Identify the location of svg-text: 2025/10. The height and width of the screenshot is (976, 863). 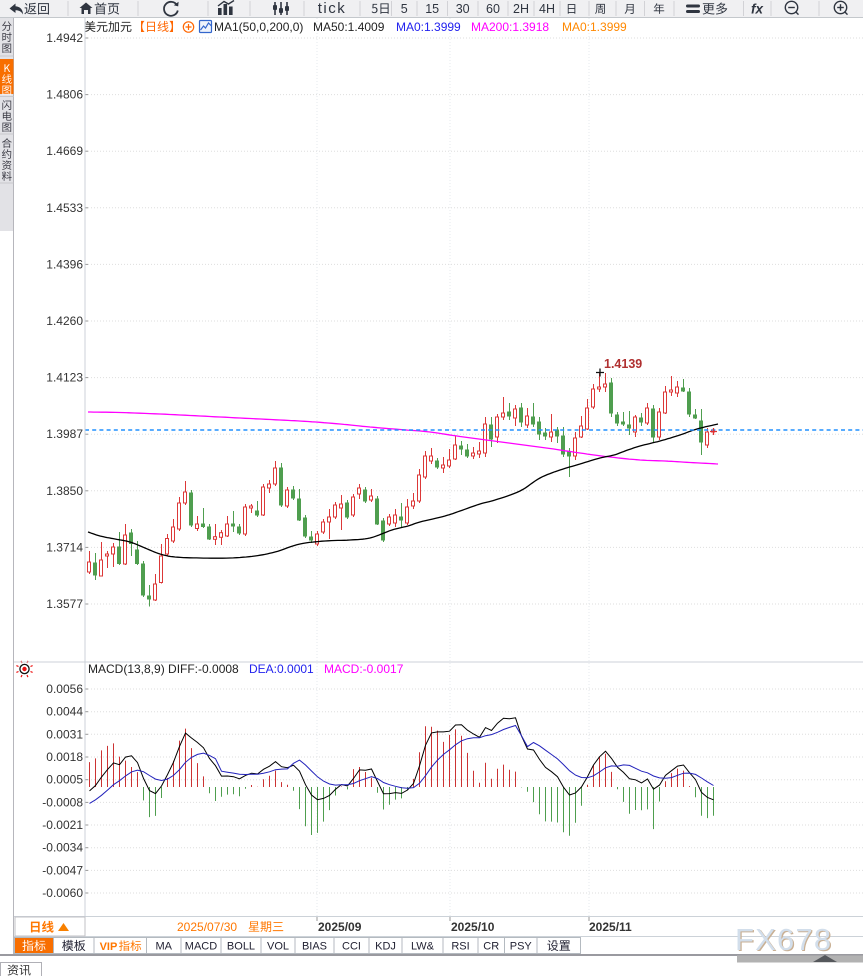
(473, 927).